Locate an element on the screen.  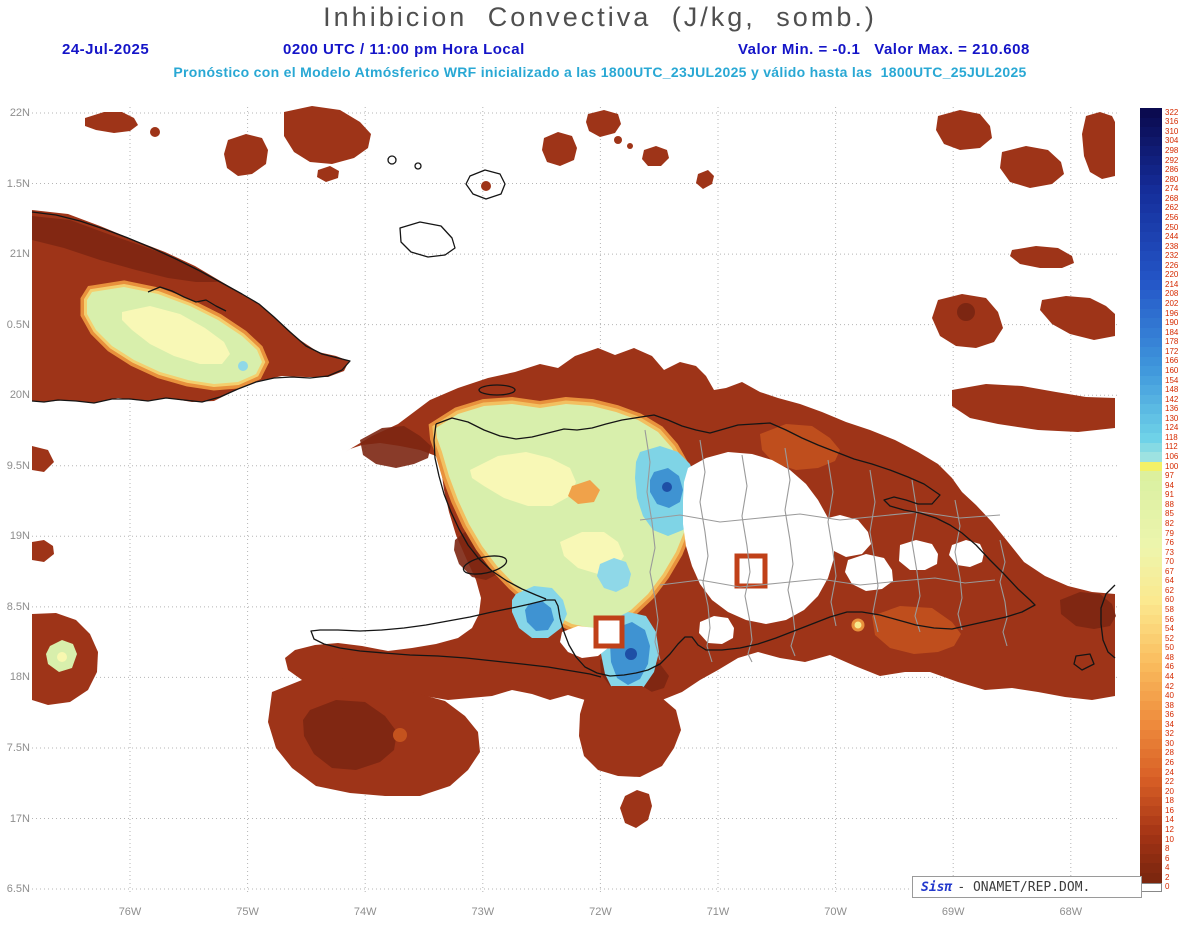
colorbar-tick-label: 62 is located at coordinates (1169, 590).